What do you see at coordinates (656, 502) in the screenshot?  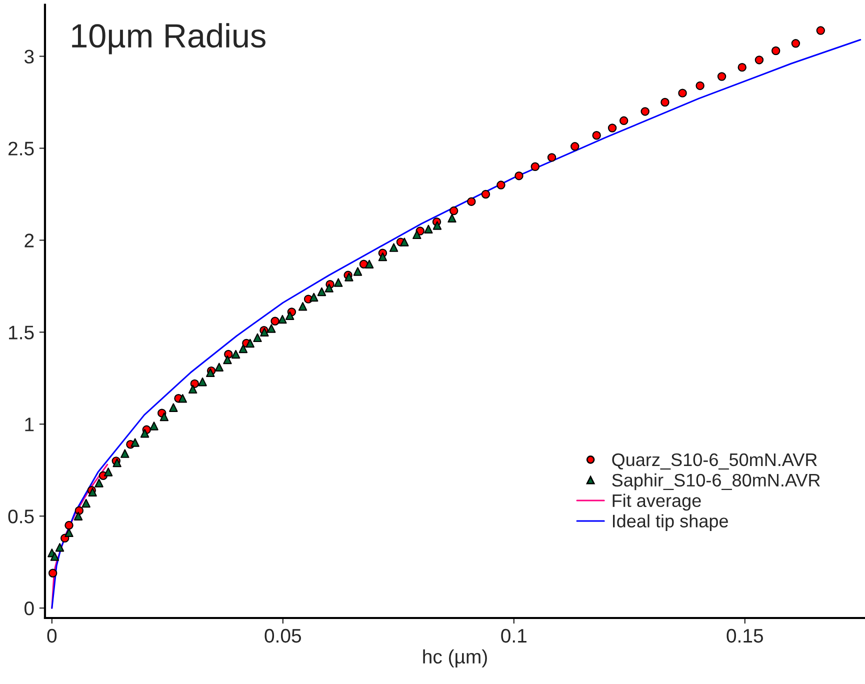 I see `legend-label: Fit average` at bounding box center [656, 502].